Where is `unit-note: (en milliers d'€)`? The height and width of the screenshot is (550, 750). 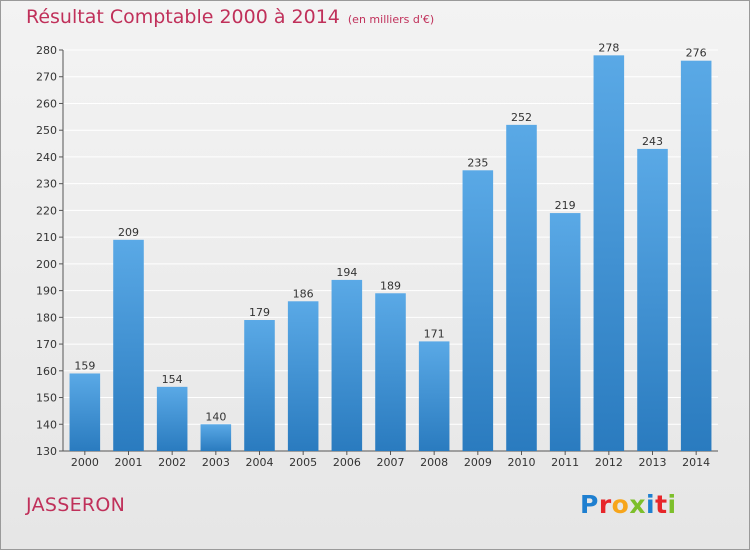
unit-note: (en milliers d'€) is located at coordinates (391, 19).